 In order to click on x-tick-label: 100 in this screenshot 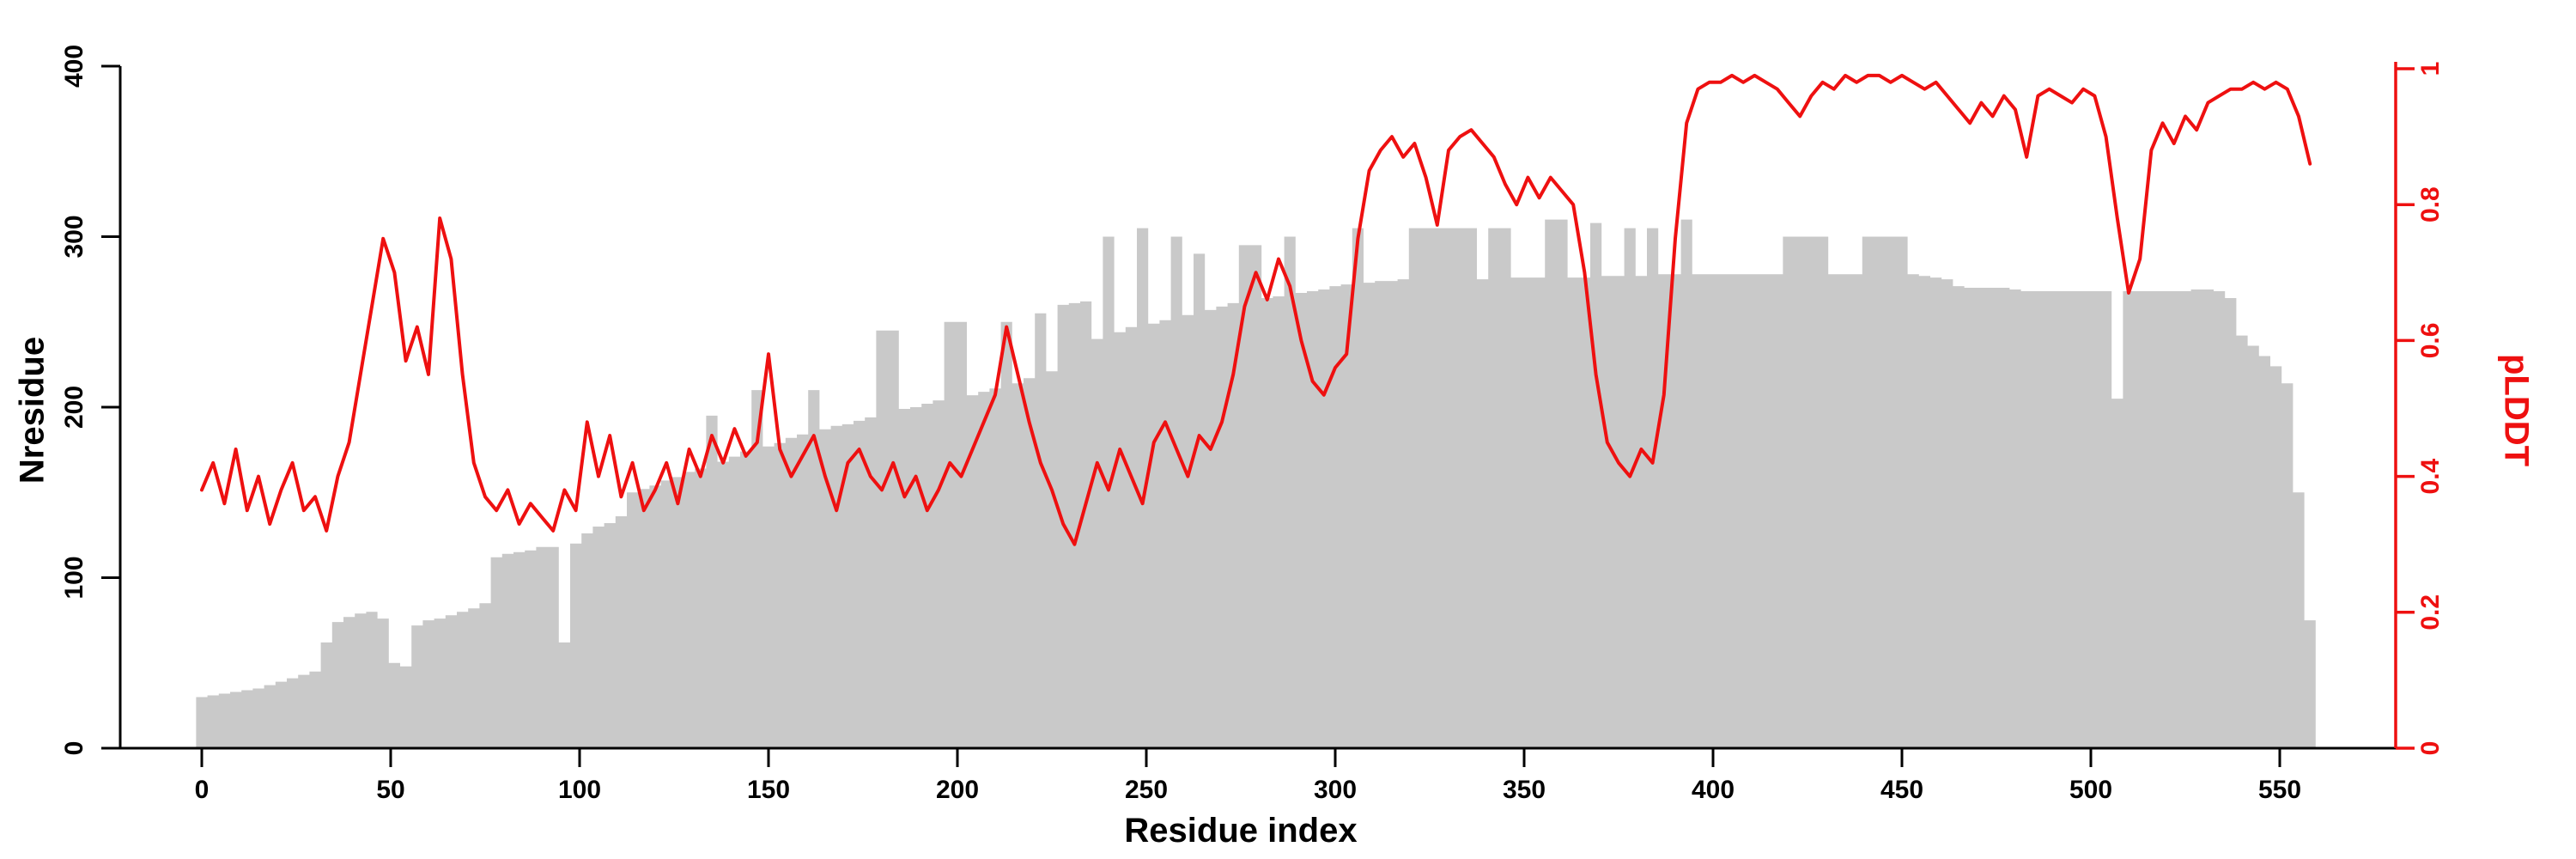, I will do `click(579, 790)`.